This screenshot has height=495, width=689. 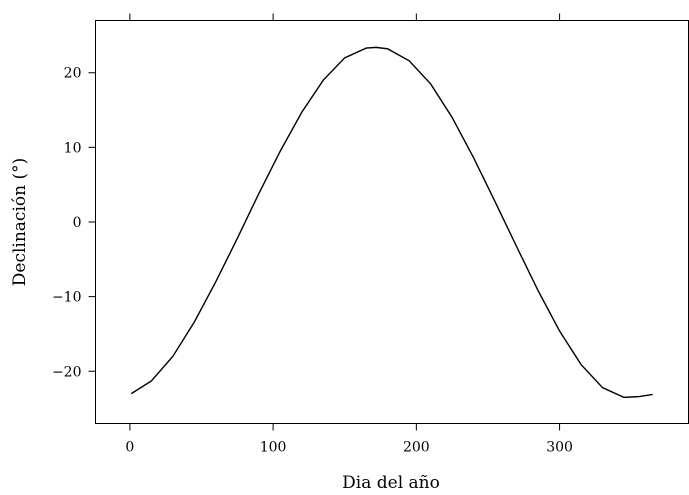 I want to click on y-tick-label: 0, so click(x=77, y=223).